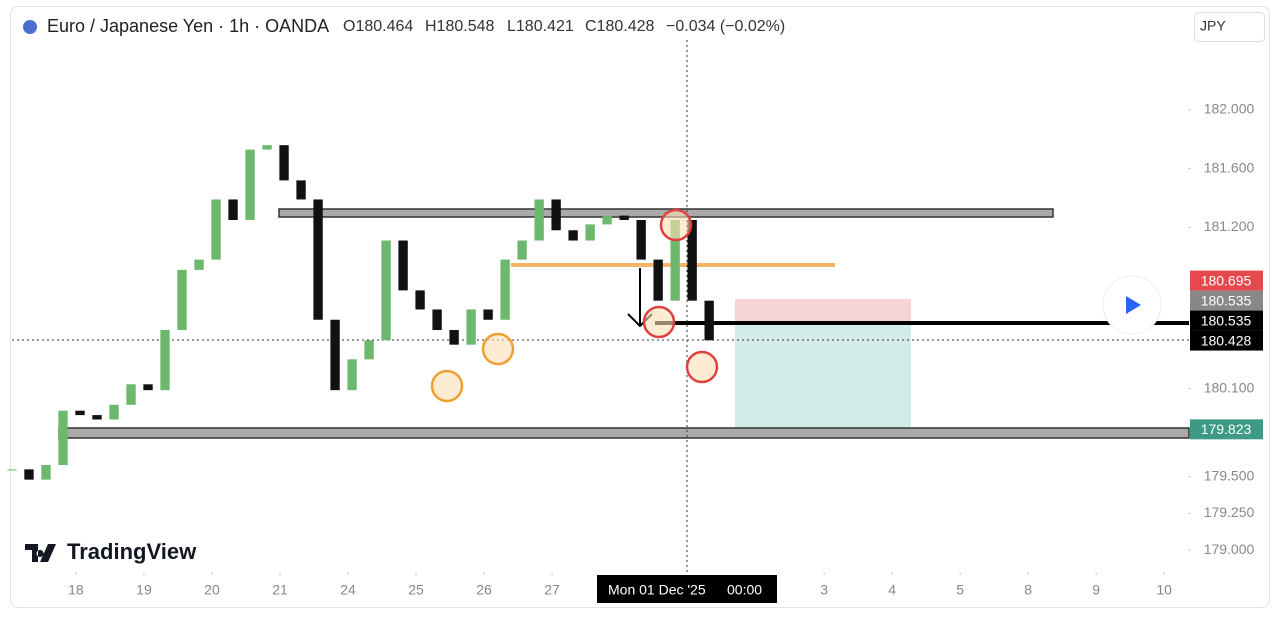 Image resolution: width=1280 pixels, height=618 pixels. I want to click on y-tick-label: 179.000, so click(1229, 549).